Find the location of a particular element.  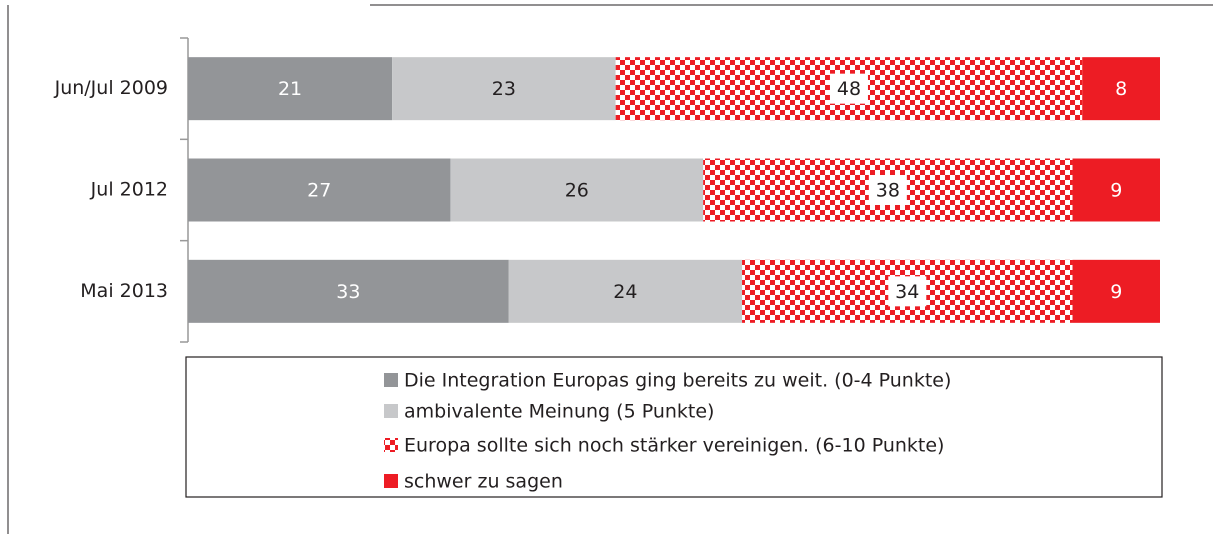

data-label: 34 is located at coordinates (907, 292).